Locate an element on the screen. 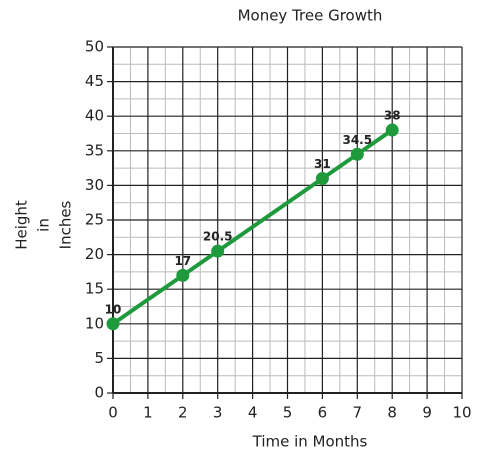 This screenshot has width=479, height=456. x-axis-label: Time in Months is located at coordinates (310, 442).